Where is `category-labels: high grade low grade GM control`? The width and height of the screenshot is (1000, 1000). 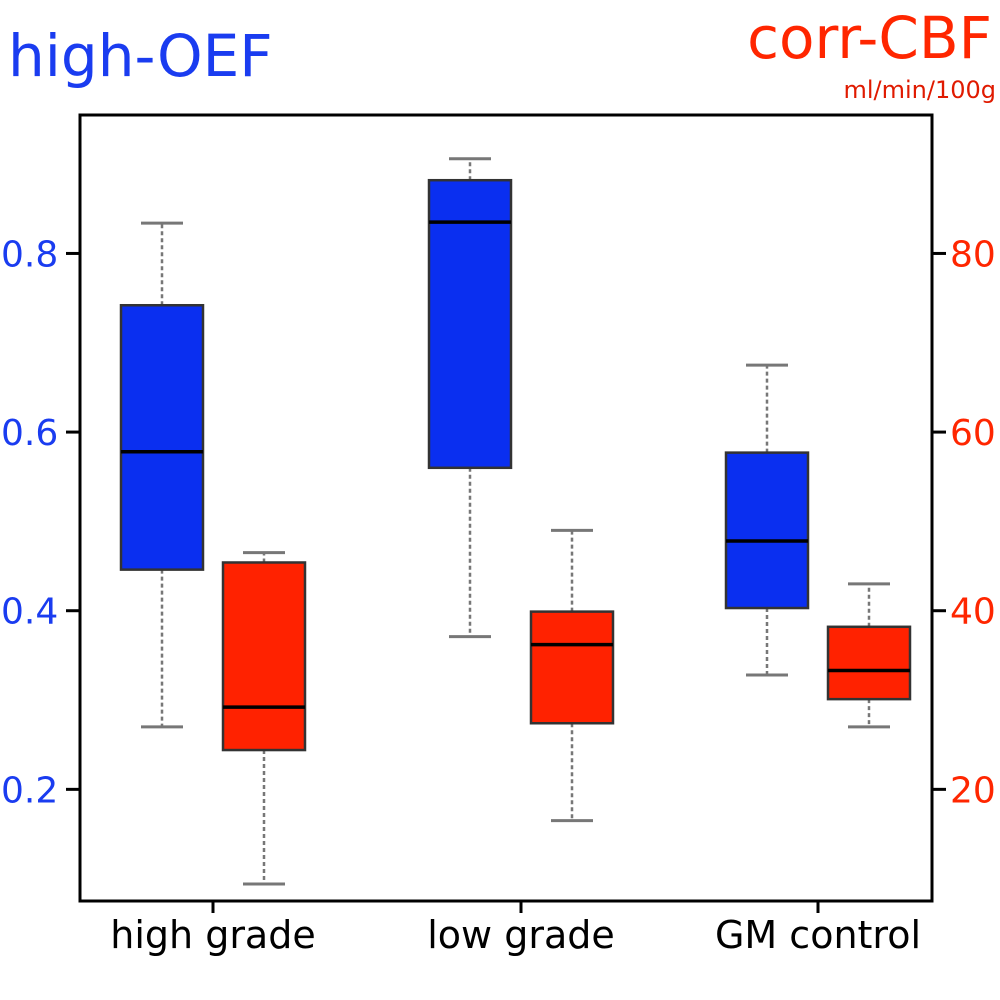 category-labels: high grade low grade GM control is located at coordinates (515, 929).